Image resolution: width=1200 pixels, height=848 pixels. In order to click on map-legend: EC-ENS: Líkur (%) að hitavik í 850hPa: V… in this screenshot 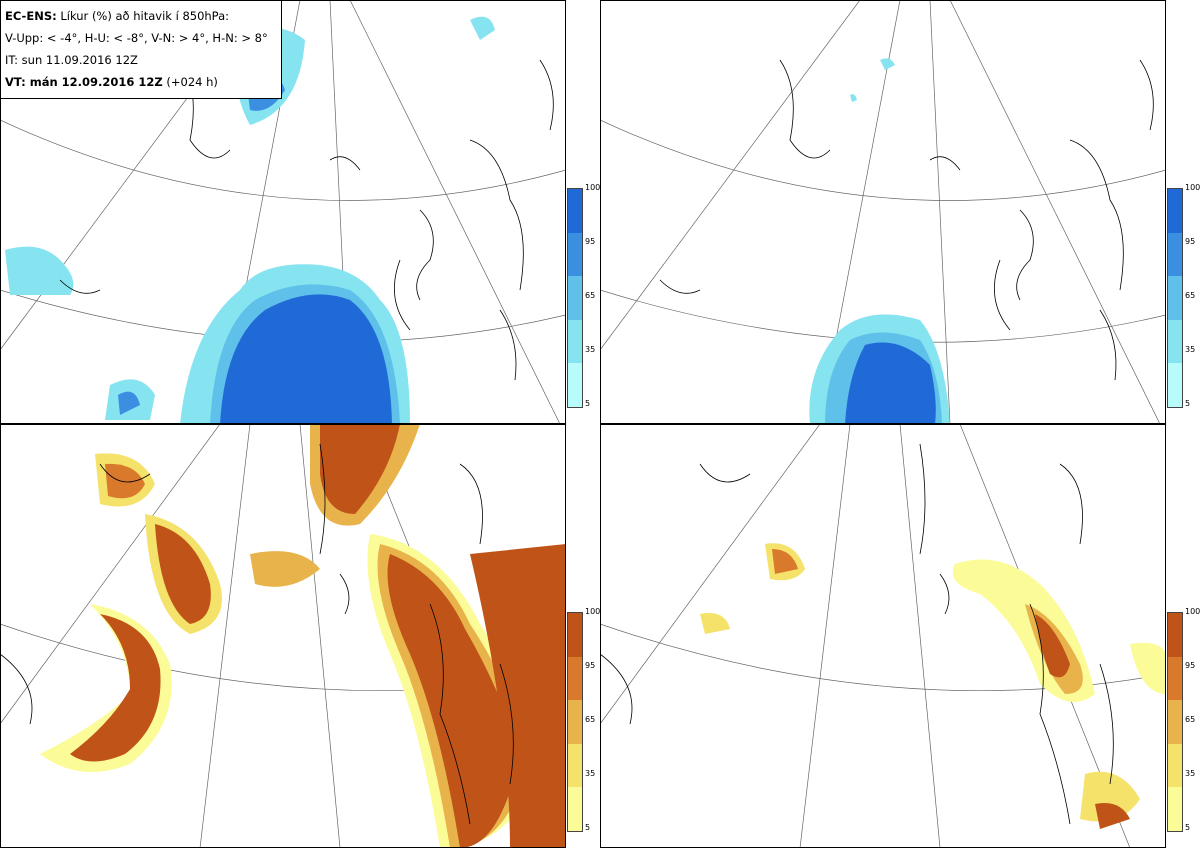, I will do `click(141, 49)`.